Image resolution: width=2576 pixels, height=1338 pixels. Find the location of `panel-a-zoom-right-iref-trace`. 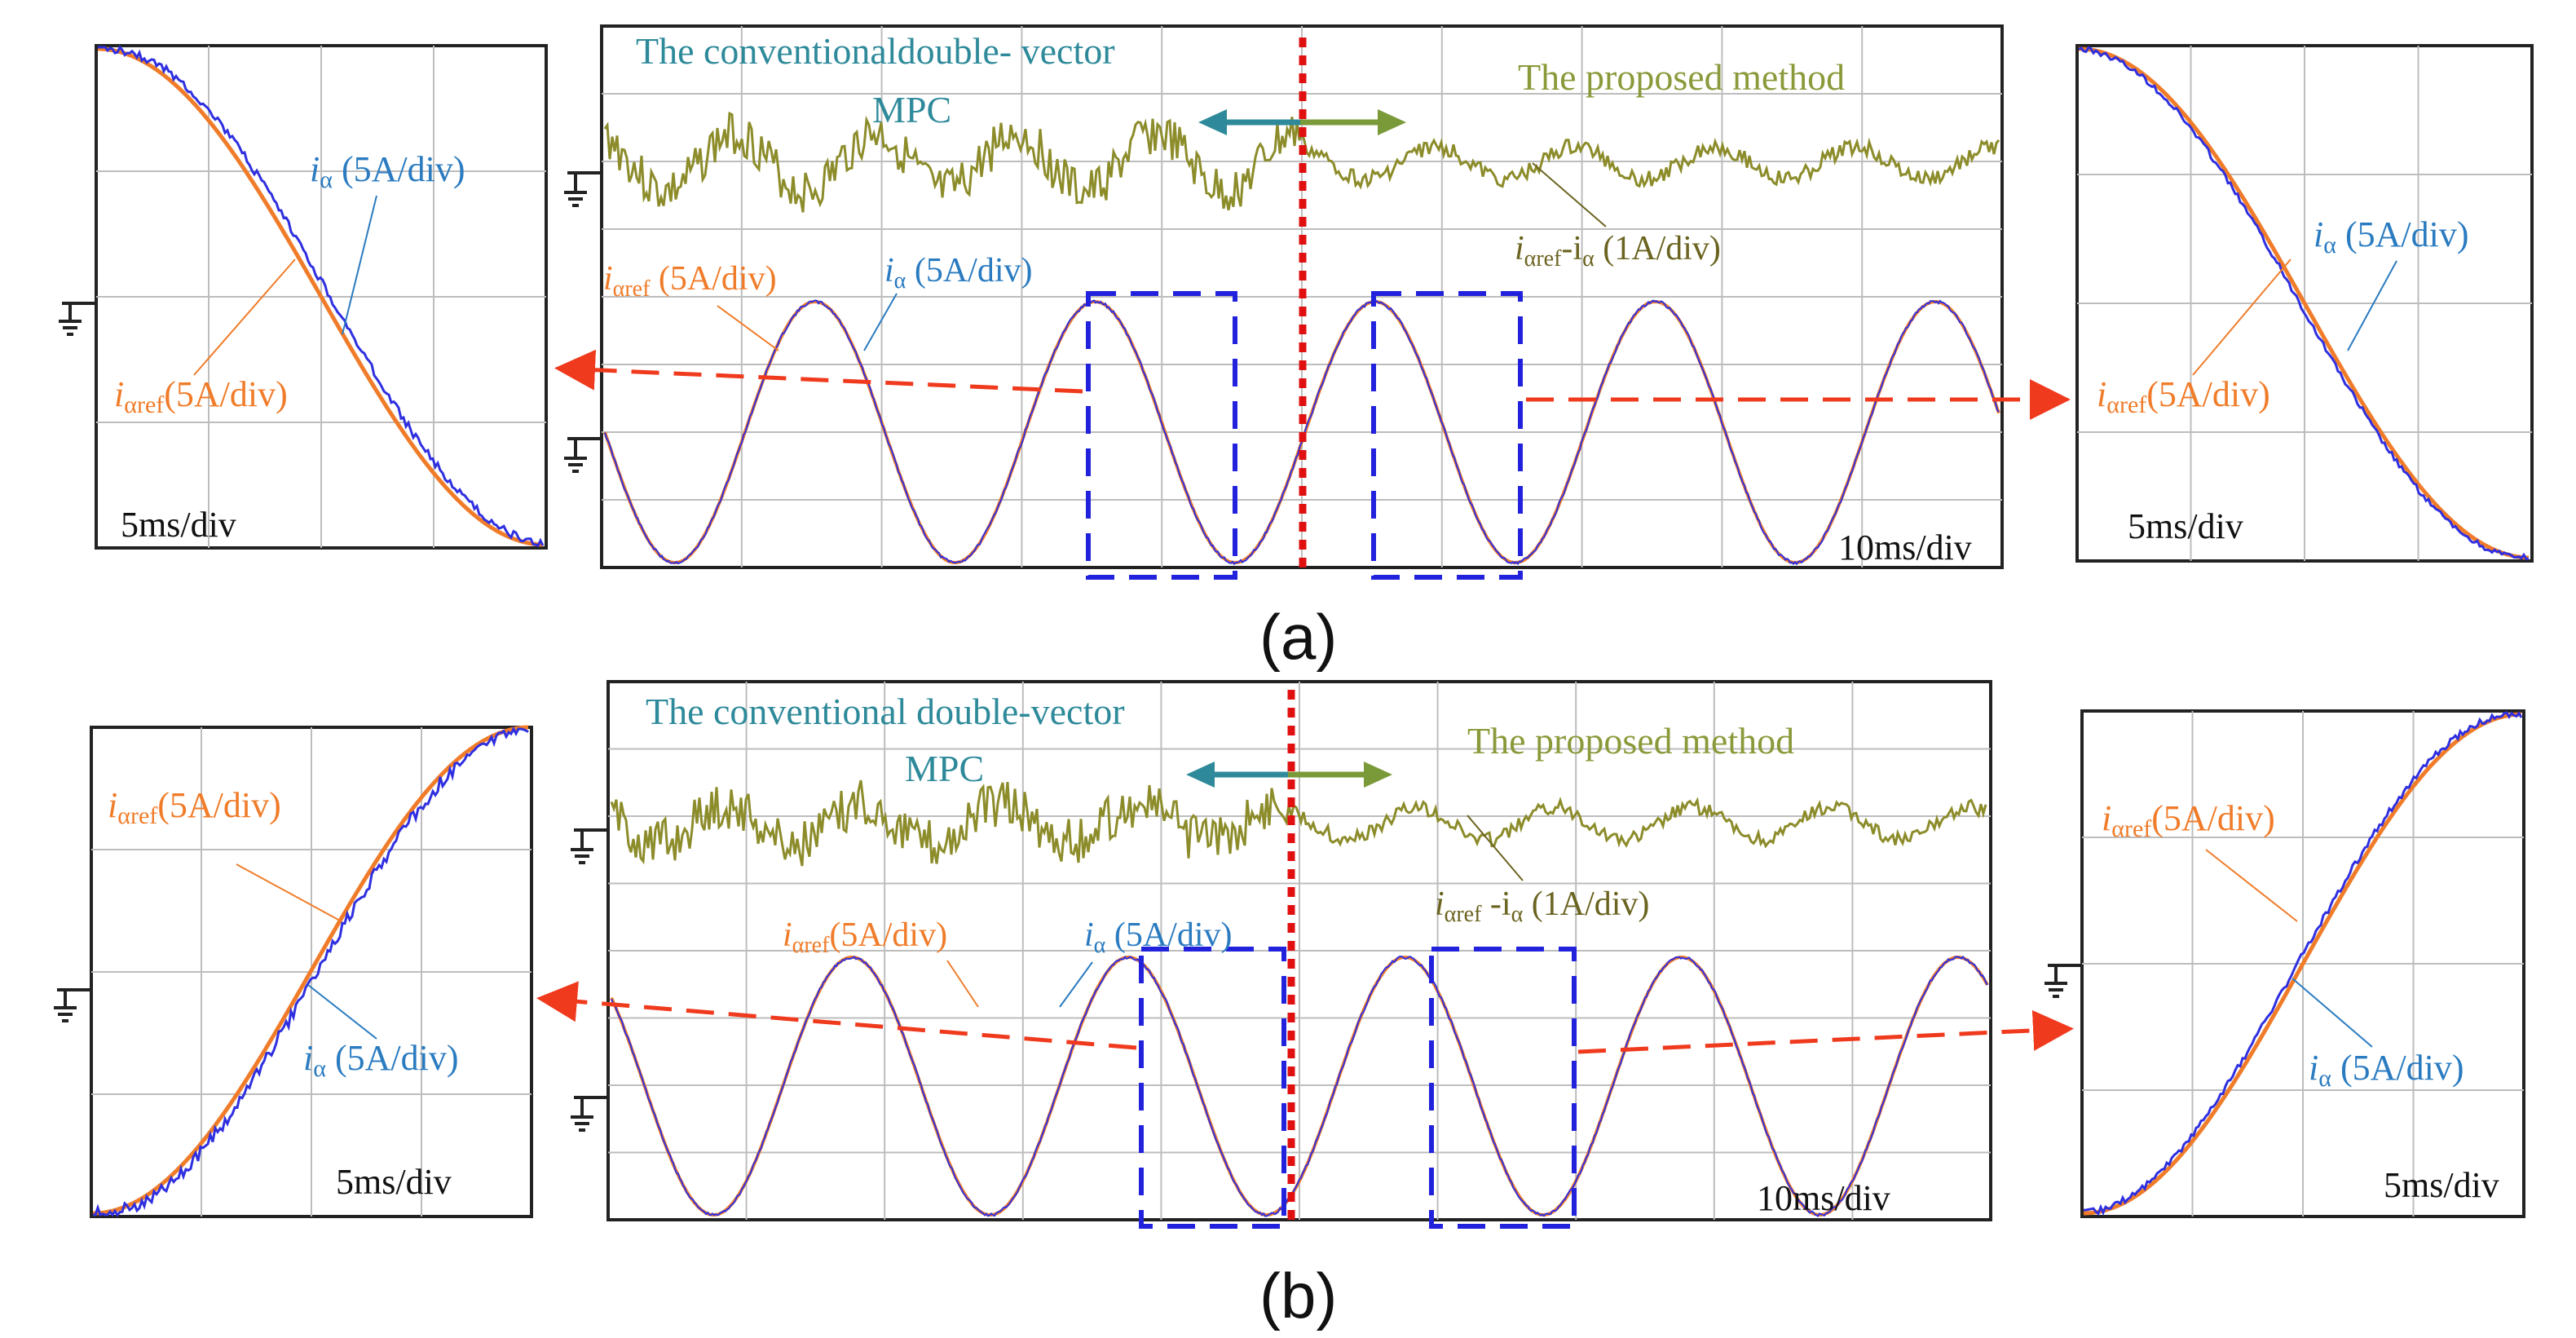

panel-a-zoom-right-iref-trace is located at coordinates (2304, 303).